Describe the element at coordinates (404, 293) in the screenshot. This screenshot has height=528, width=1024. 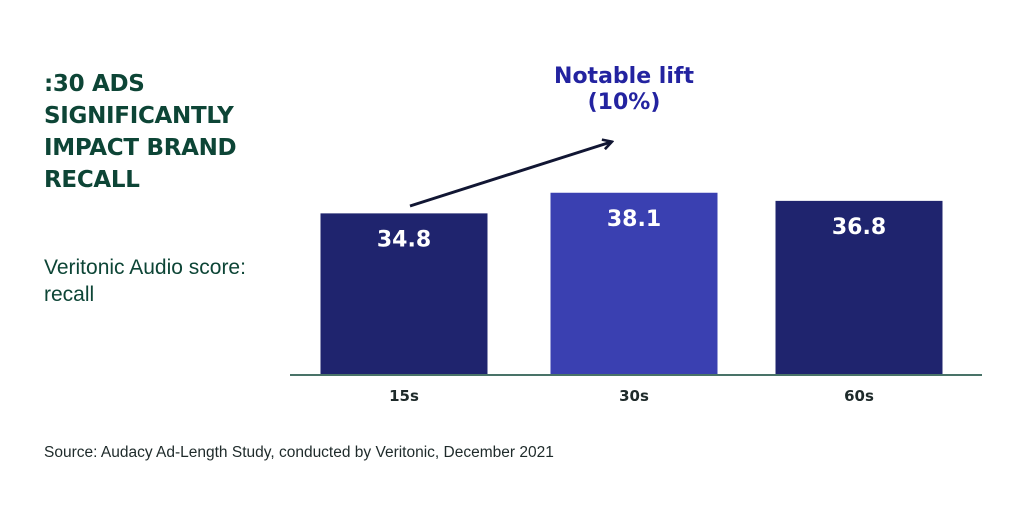
I see `bar-15s` at that location.